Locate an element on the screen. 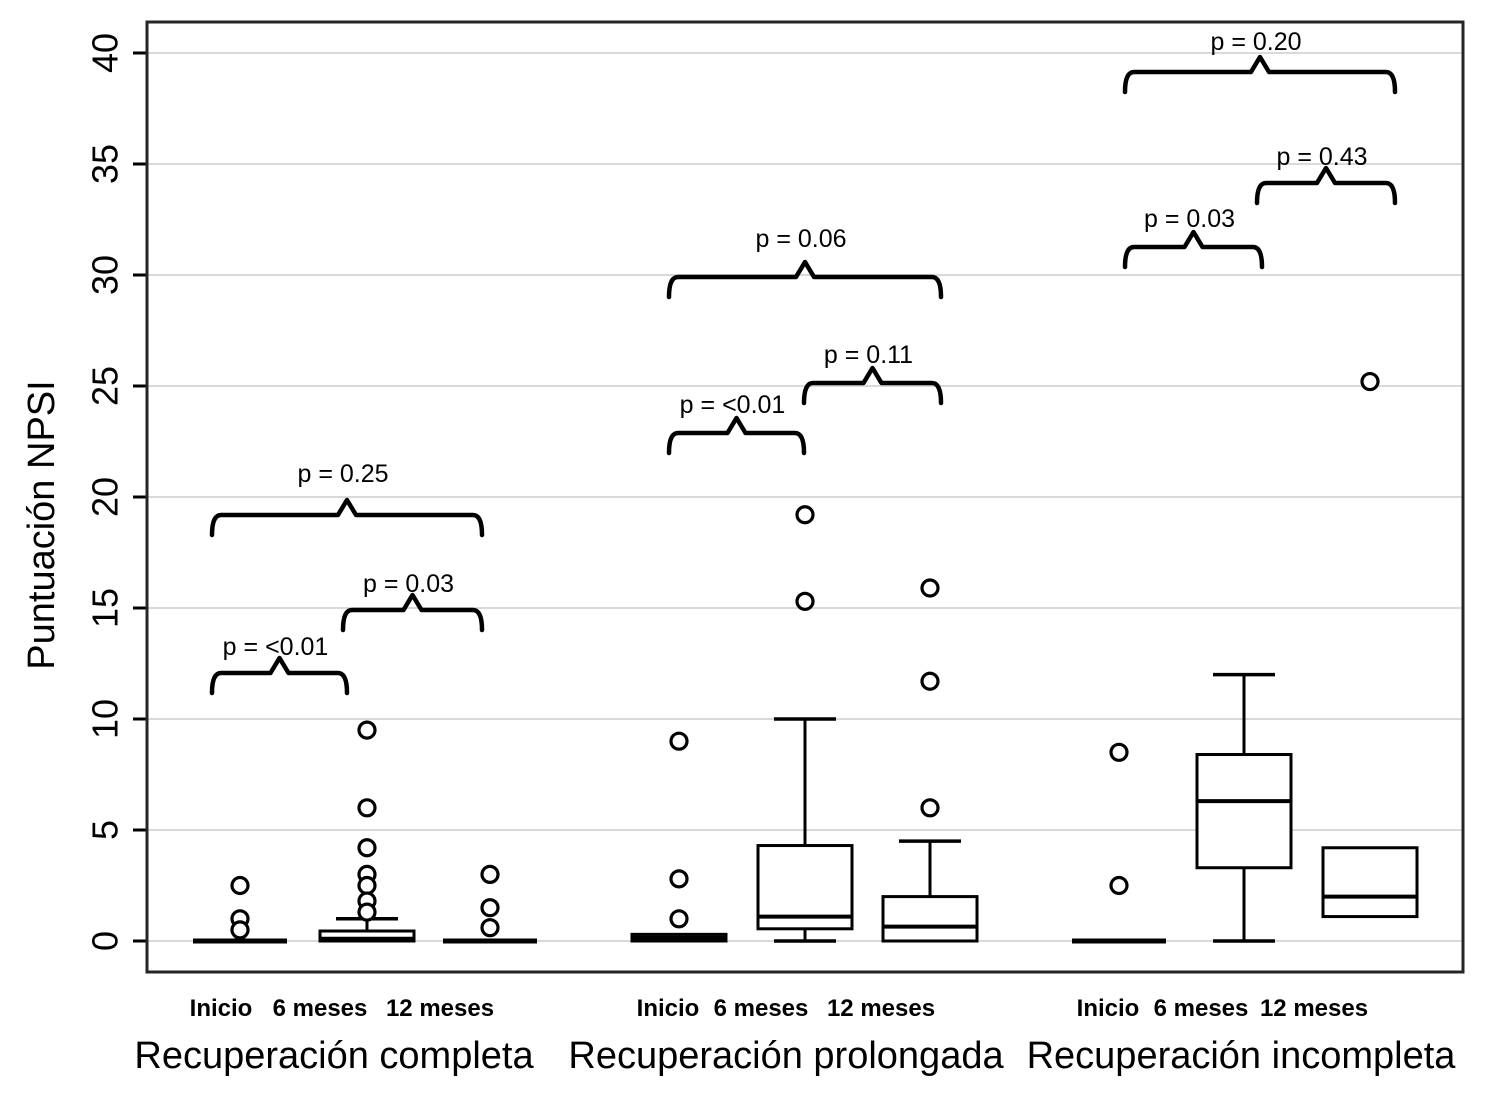 The width and height of the screenshot is (1493, 1097). y-tick-label: 20 is located at coordinates (105, 497).